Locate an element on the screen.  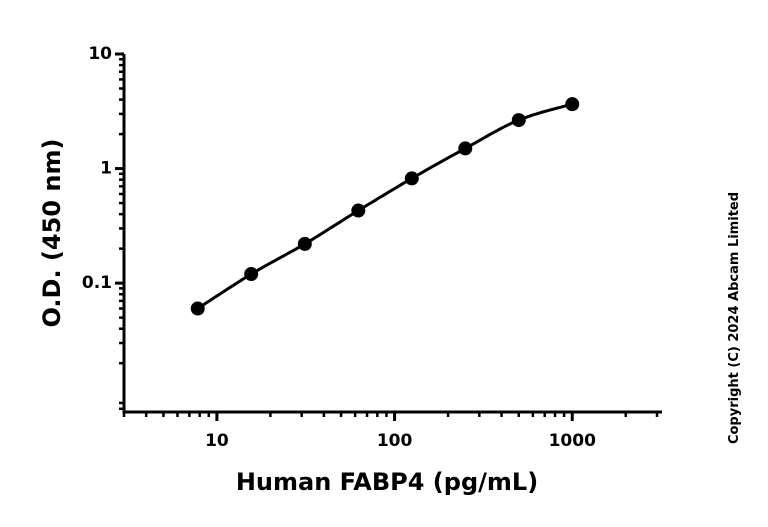
y-tick-label-0.1: 0.1 is located at coordinates (97, 283).